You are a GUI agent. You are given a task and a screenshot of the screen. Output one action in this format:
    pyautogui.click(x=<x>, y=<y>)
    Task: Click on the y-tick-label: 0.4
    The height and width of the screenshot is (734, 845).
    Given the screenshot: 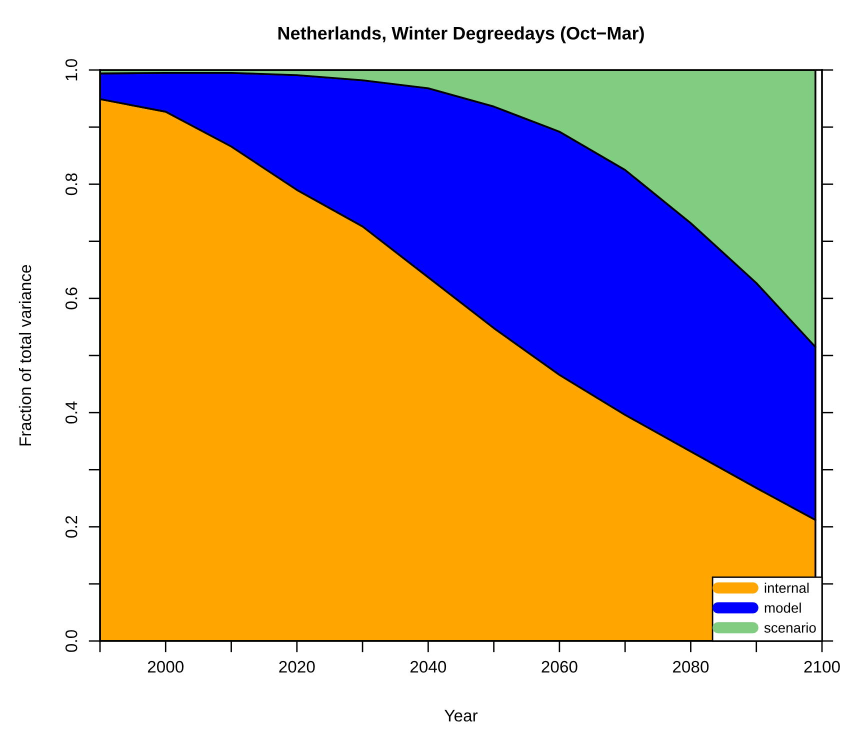 What is the action you would take?
    pyautogui.click(x=71, y=413)
    